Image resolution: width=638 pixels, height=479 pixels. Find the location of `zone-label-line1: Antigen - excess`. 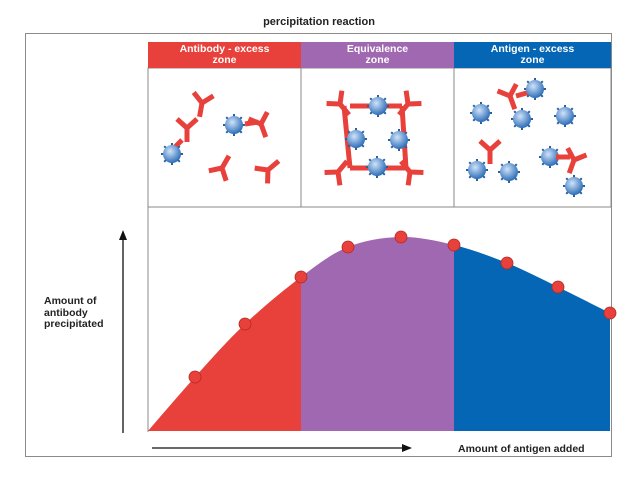

zone-label-line1: Antigen - excess is located at coordinates (532, 49).